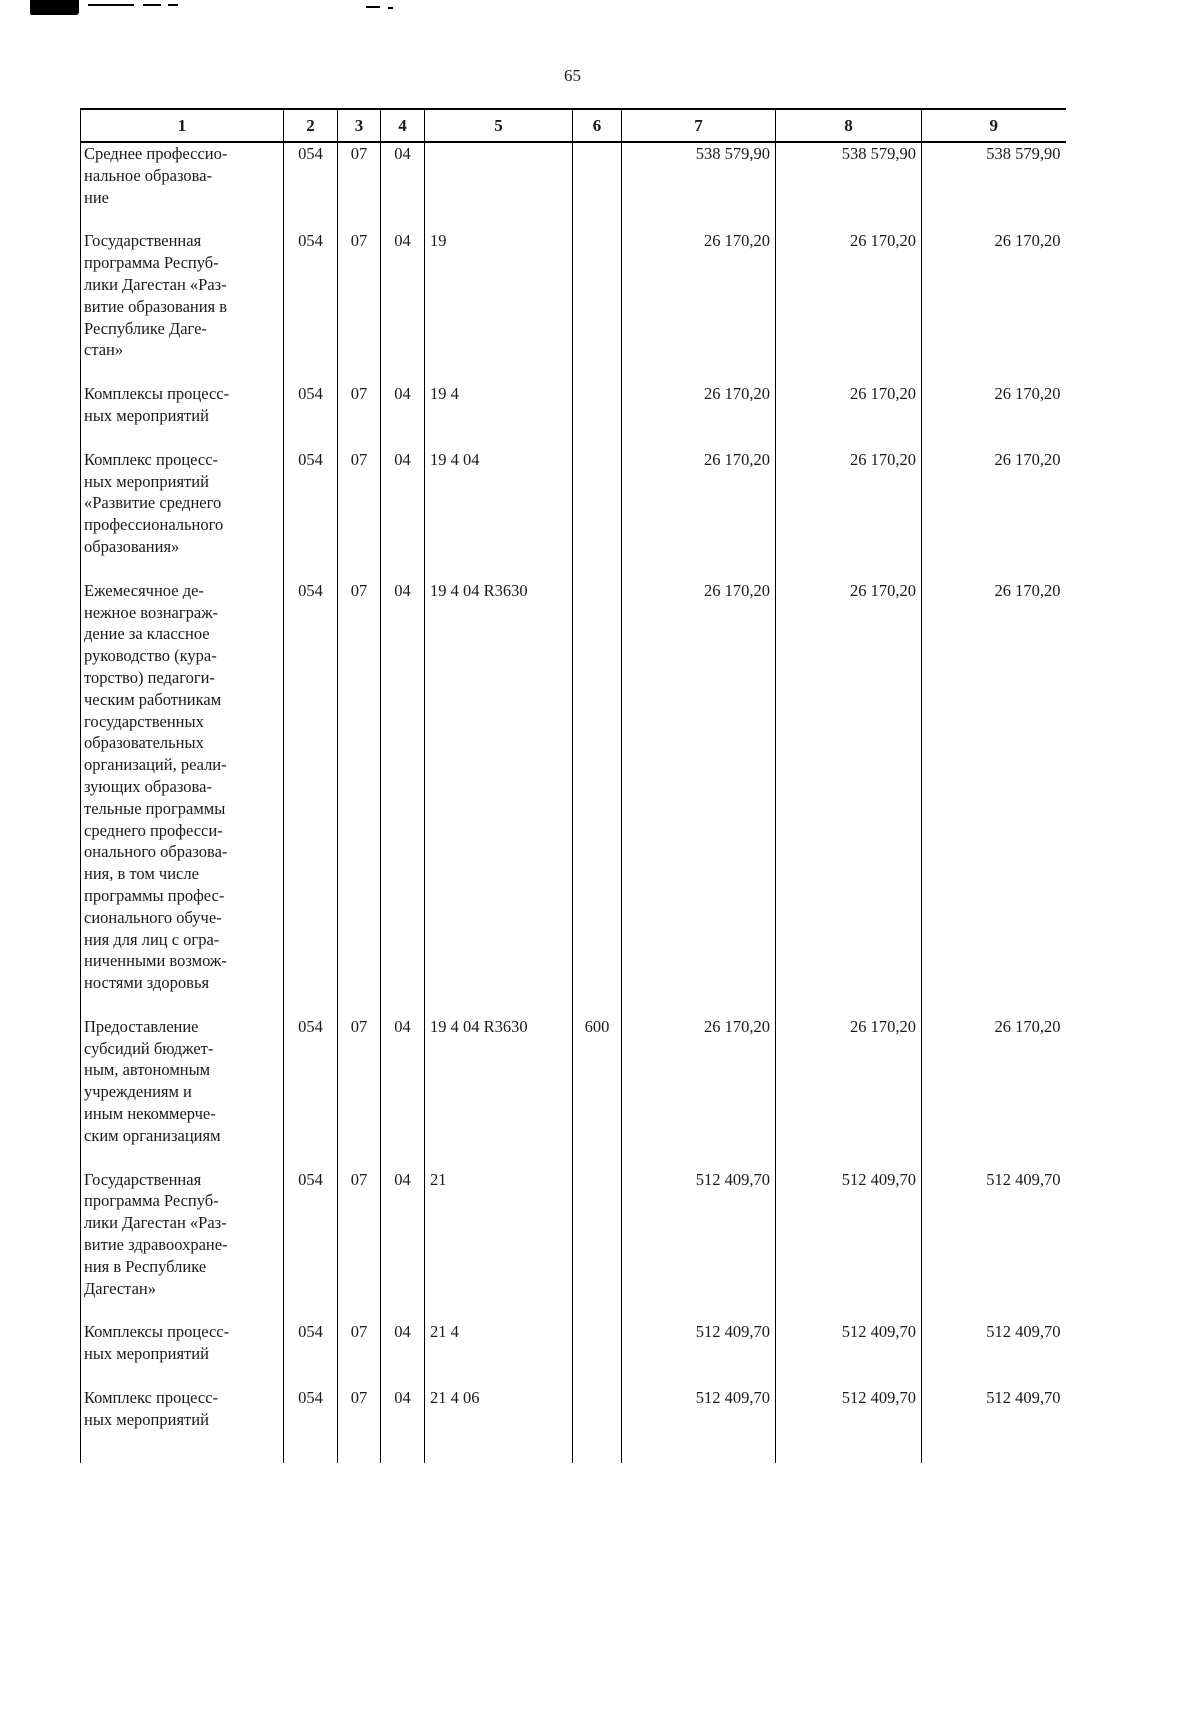 The image size is (1200, 1709). Describe the element at coordinates (993, 125) in the screenshot. I see `column-header: 9` at that location.